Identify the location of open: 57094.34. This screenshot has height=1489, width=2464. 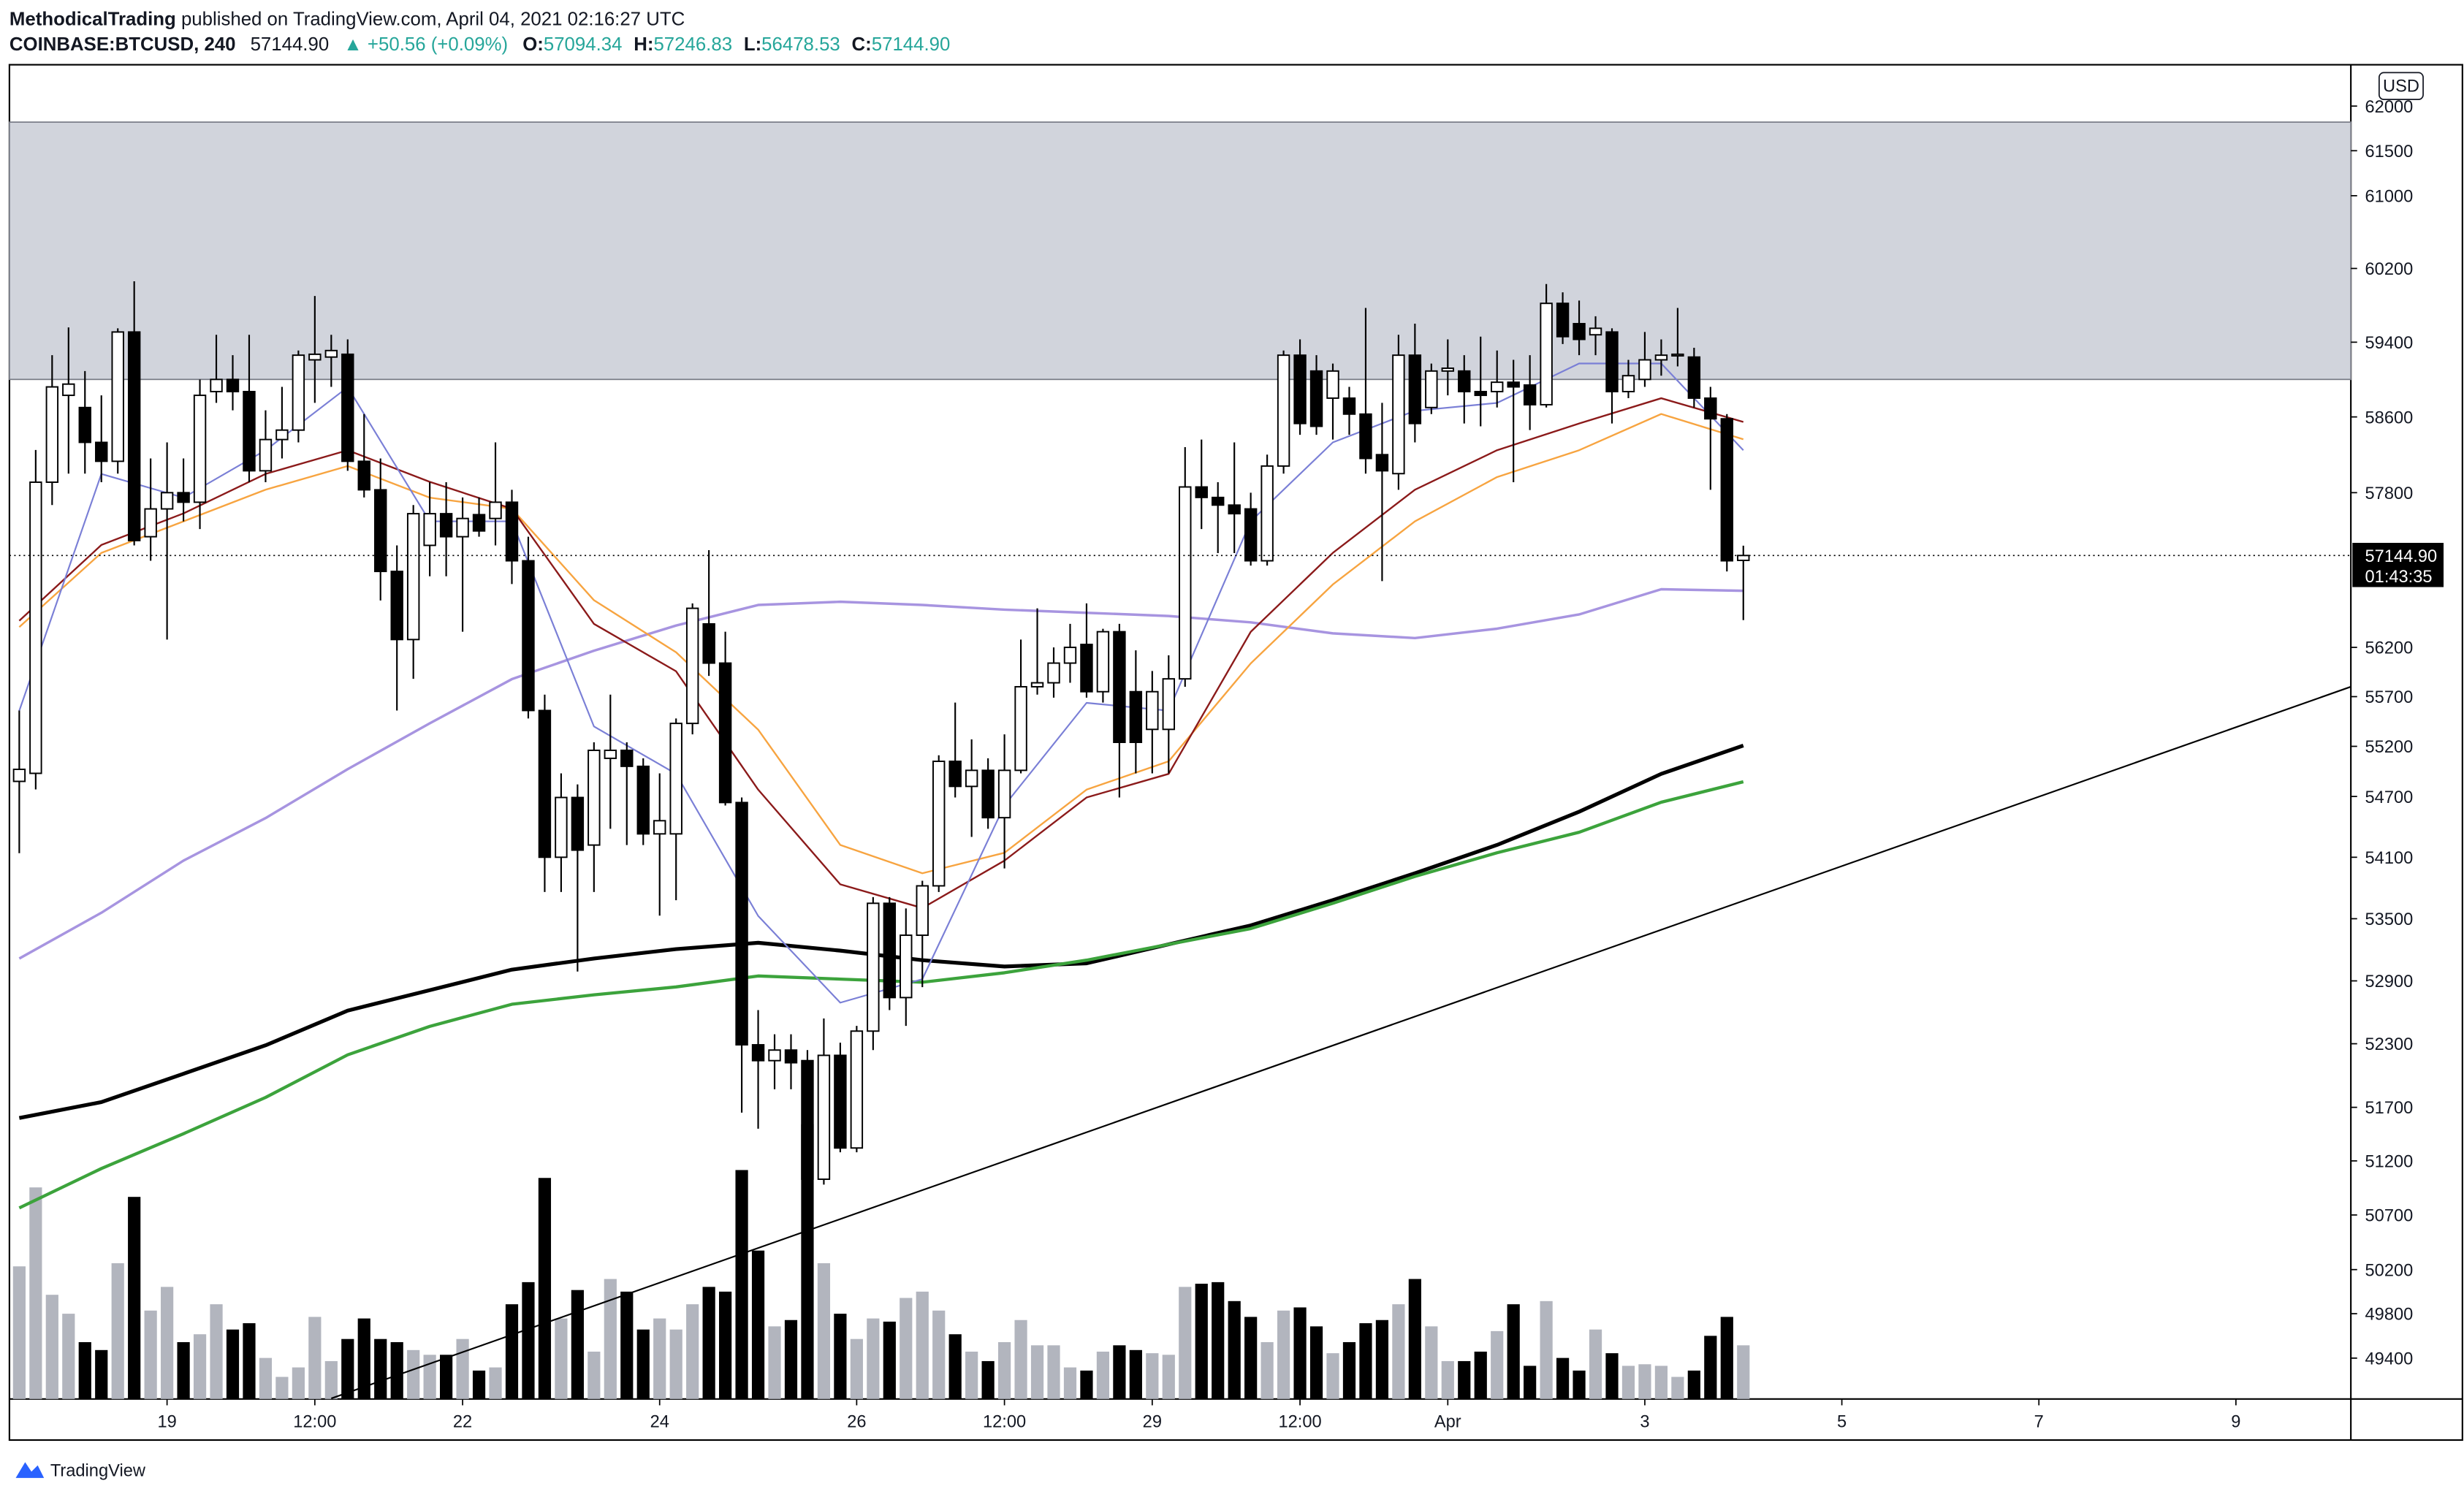
(583, 44).